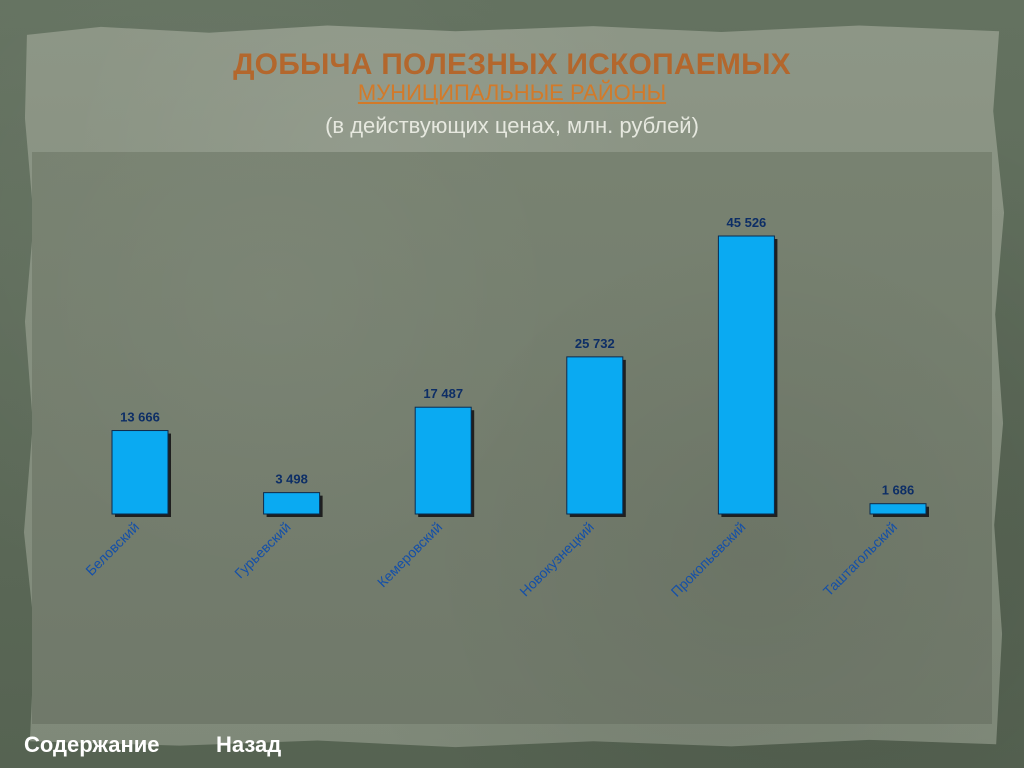 The height and width of the screenshot is (768, 1024). I want to click on contents-link: Содержание, so click(92, 744).